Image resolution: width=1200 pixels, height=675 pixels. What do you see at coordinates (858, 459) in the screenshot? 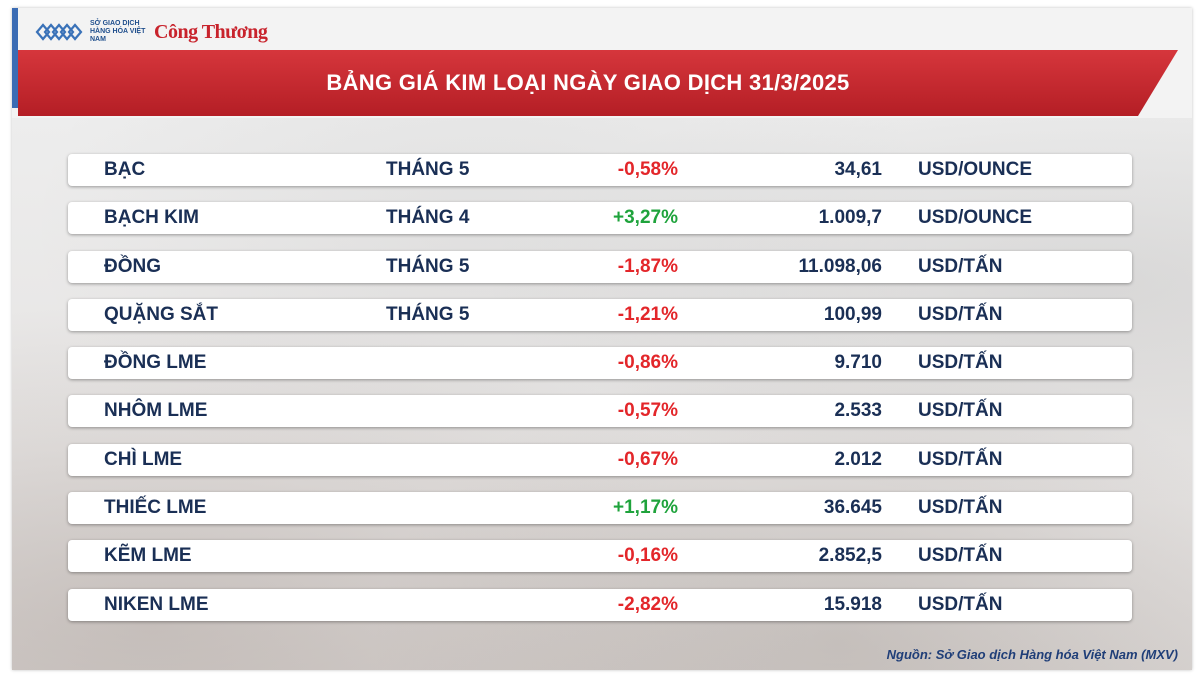
I see `price-value: 2.012` at bounding box center [858, 459].